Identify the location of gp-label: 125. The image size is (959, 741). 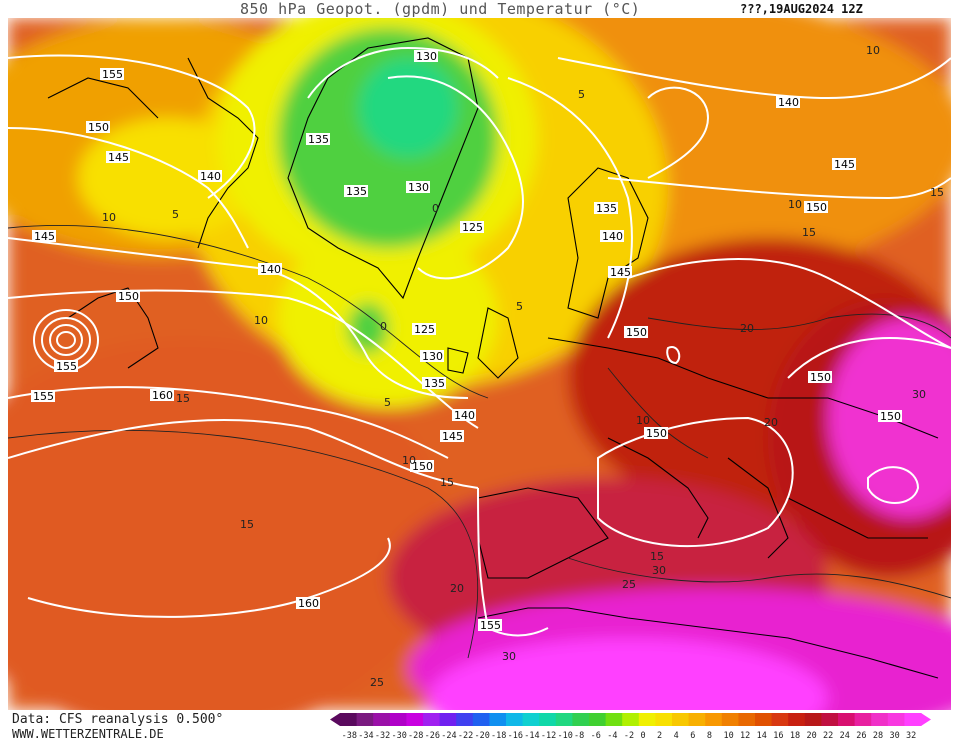
(424, 329).